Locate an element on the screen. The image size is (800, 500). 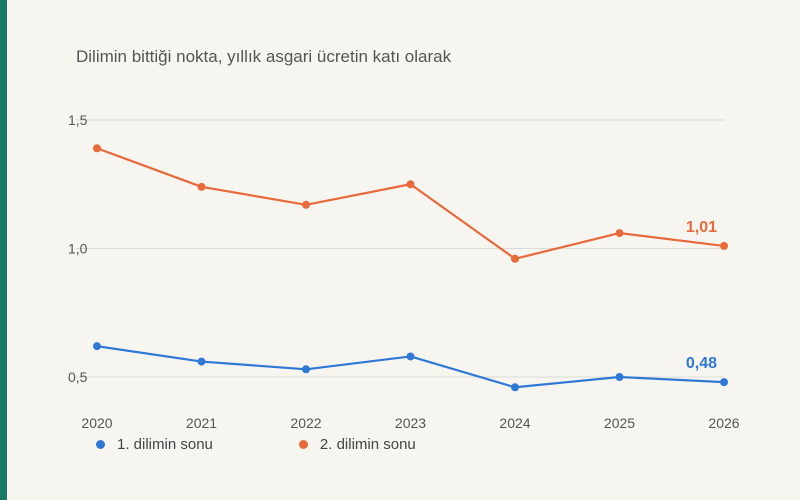
x-tick-label: 2023 is located at coordinates (410, 423).